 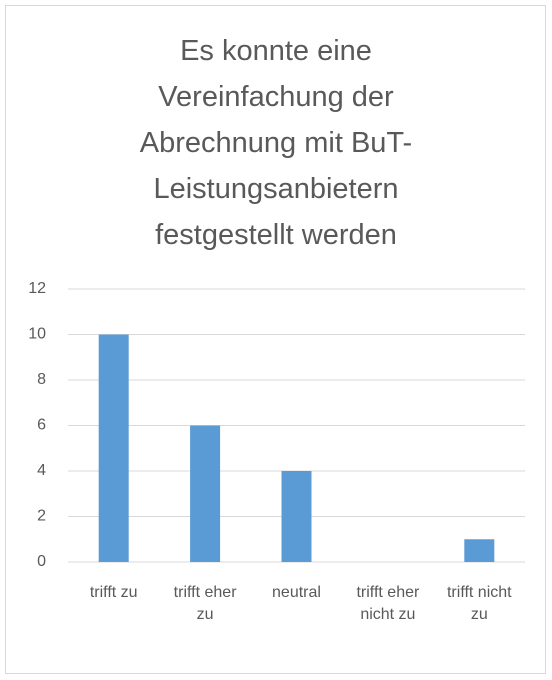 I want to click on x-tick-label: trifft eher nicht zu, so click(x=388, y=603).